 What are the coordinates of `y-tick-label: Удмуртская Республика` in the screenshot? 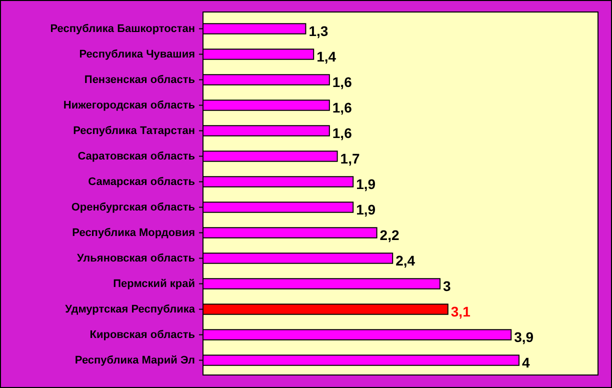 It's located at (130, 309).